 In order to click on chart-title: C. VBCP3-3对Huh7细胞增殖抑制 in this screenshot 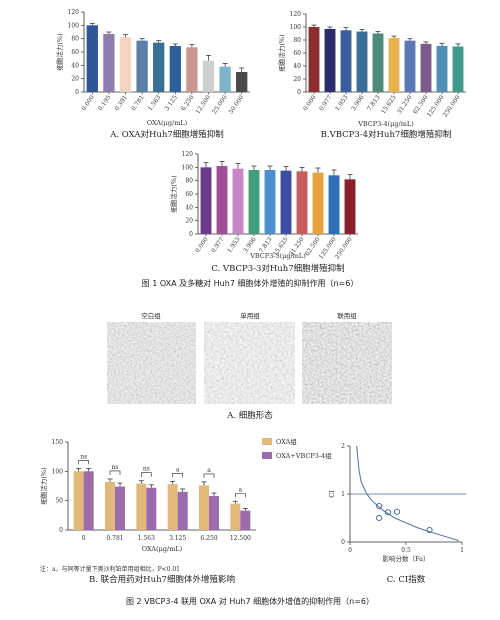, I will do `click(277, 268)`.